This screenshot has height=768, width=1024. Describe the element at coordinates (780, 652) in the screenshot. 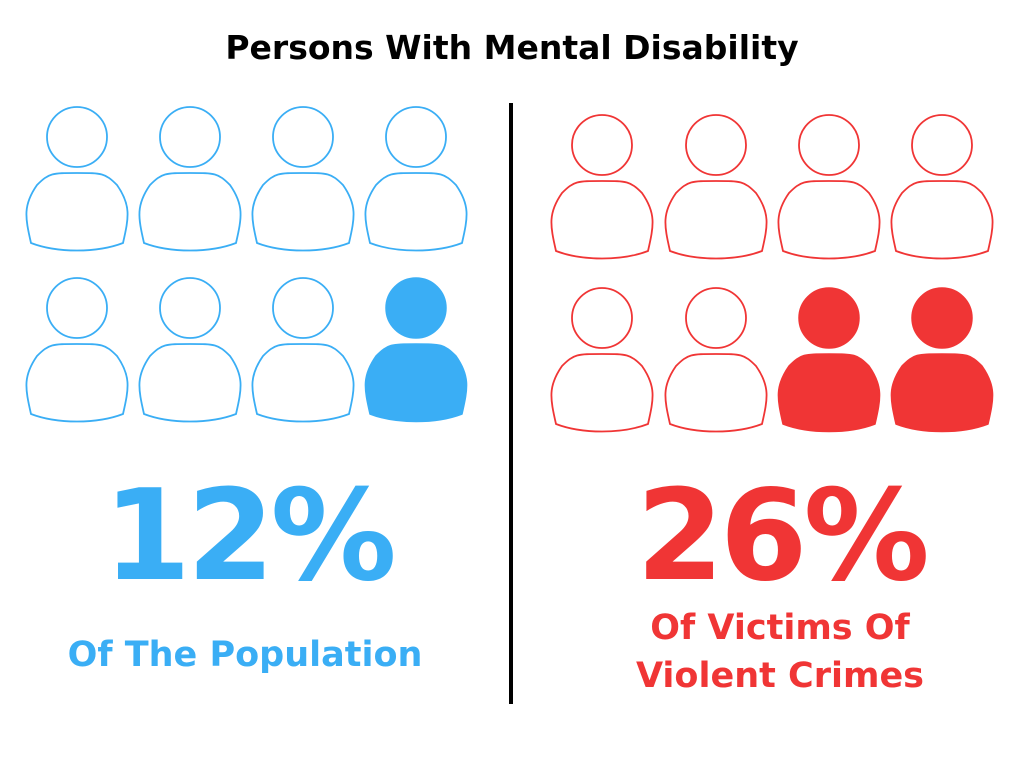

I see `victims-caption: Of Victims Of Violent Crimes` at that location.